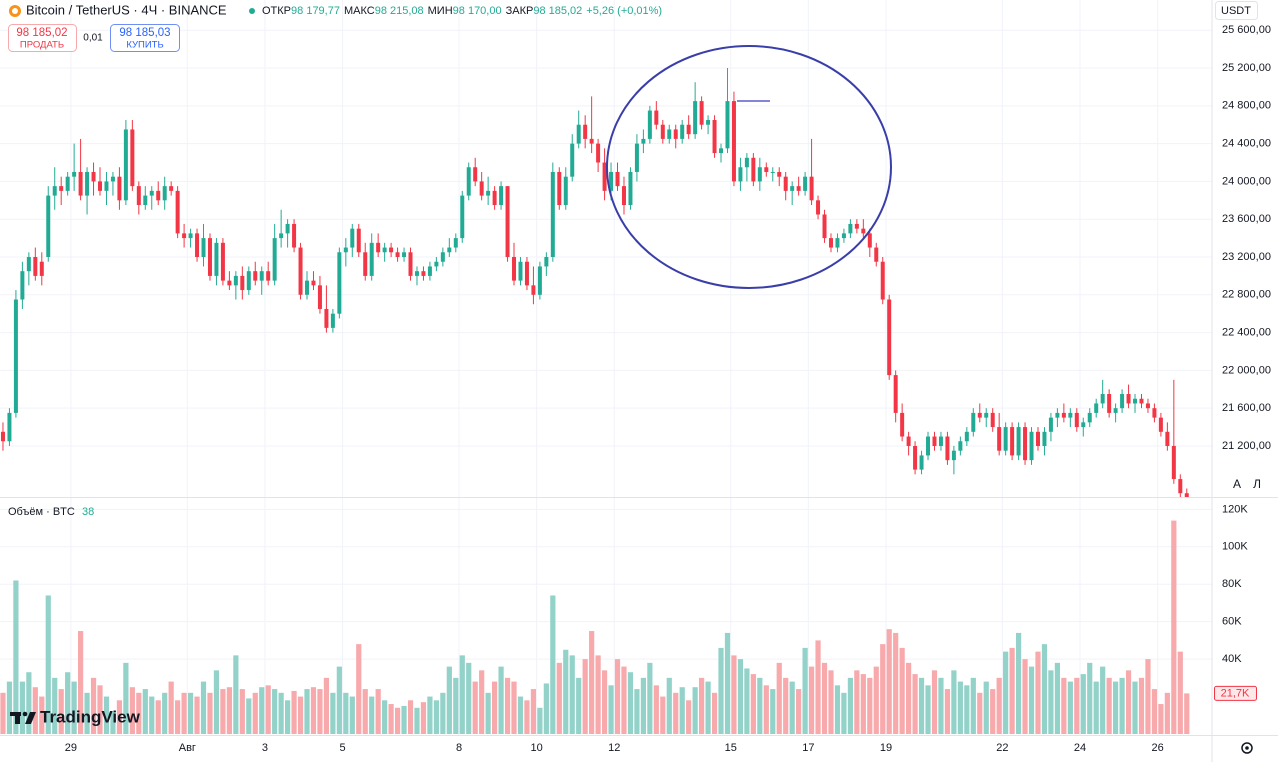 The width and height of the screenshot is (1278, 762). Describe the element at coordinates (399, 11) in the screenshot. I see `ohlc-value: 98 215,08` at that location.